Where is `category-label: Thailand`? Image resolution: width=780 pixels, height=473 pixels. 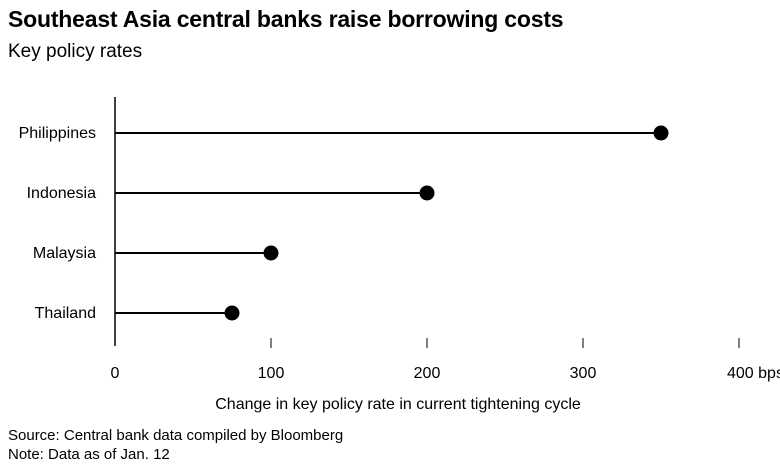 category-label: Thailand is located at coordinates (65, 313).